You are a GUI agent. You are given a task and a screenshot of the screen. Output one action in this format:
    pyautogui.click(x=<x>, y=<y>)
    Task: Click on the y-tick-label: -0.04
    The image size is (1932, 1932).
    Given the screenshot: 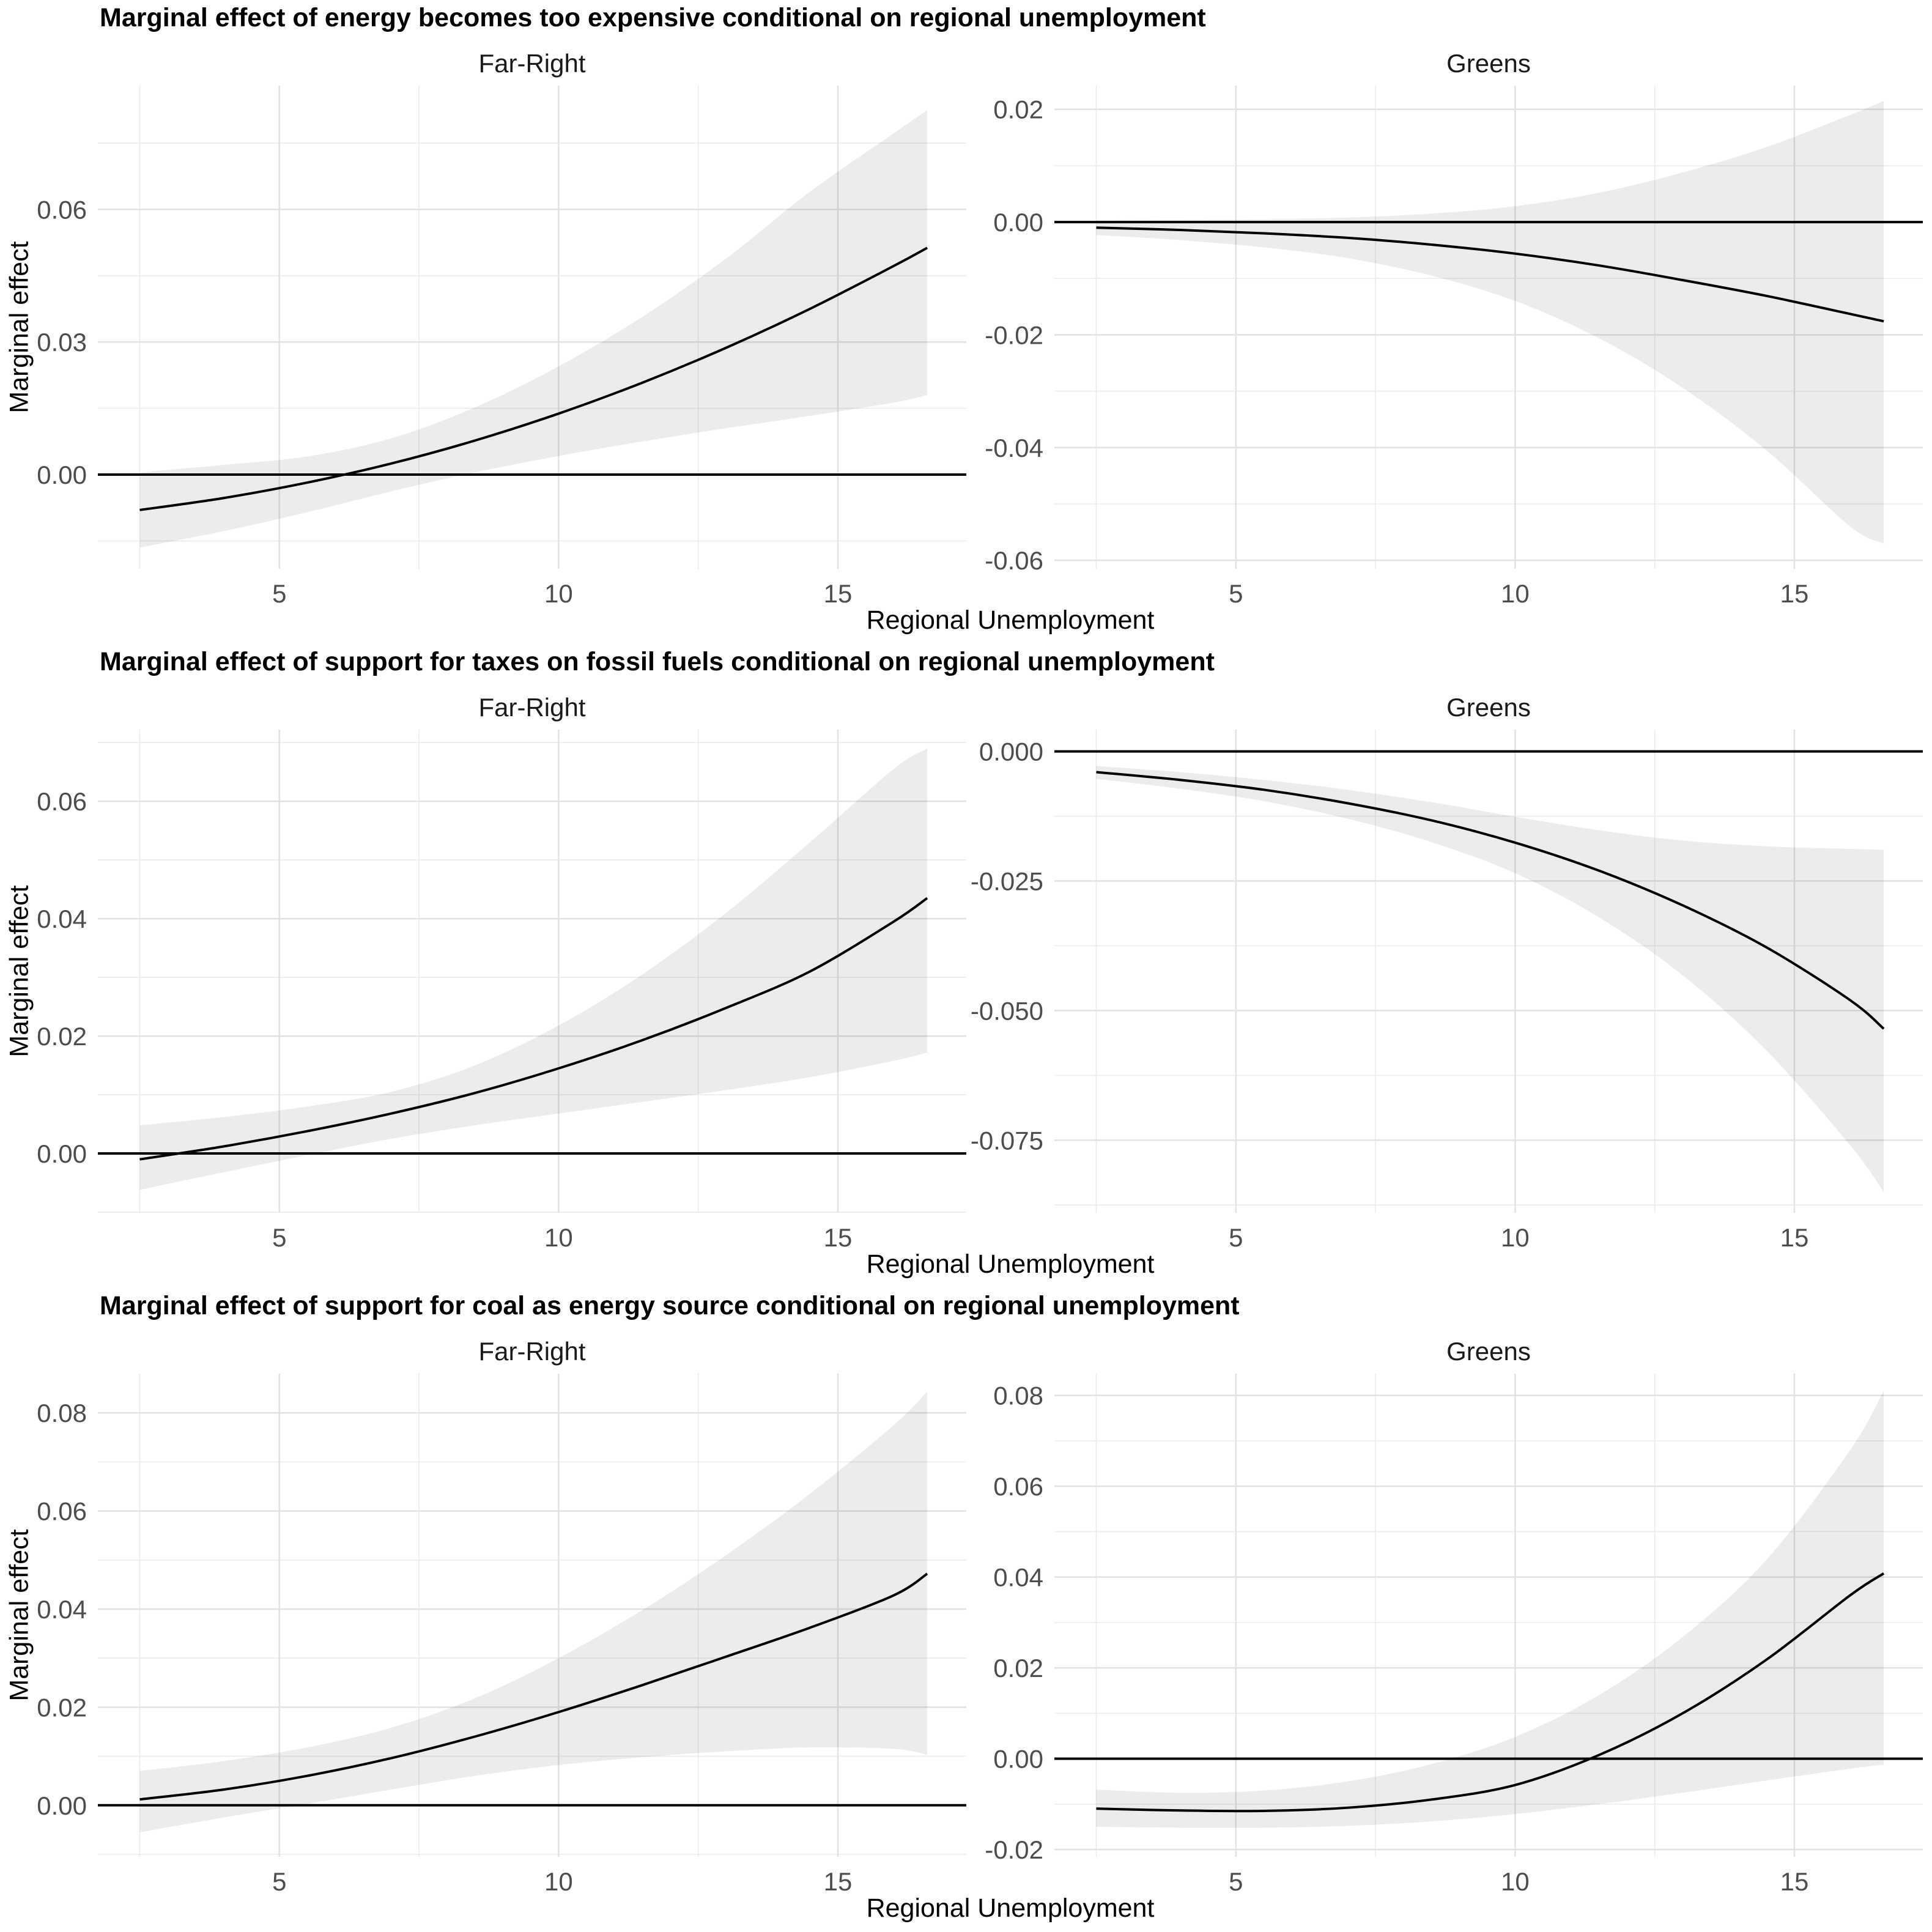 What is the action you would take?
    pyautogui.click(x=1014, y=448)
    